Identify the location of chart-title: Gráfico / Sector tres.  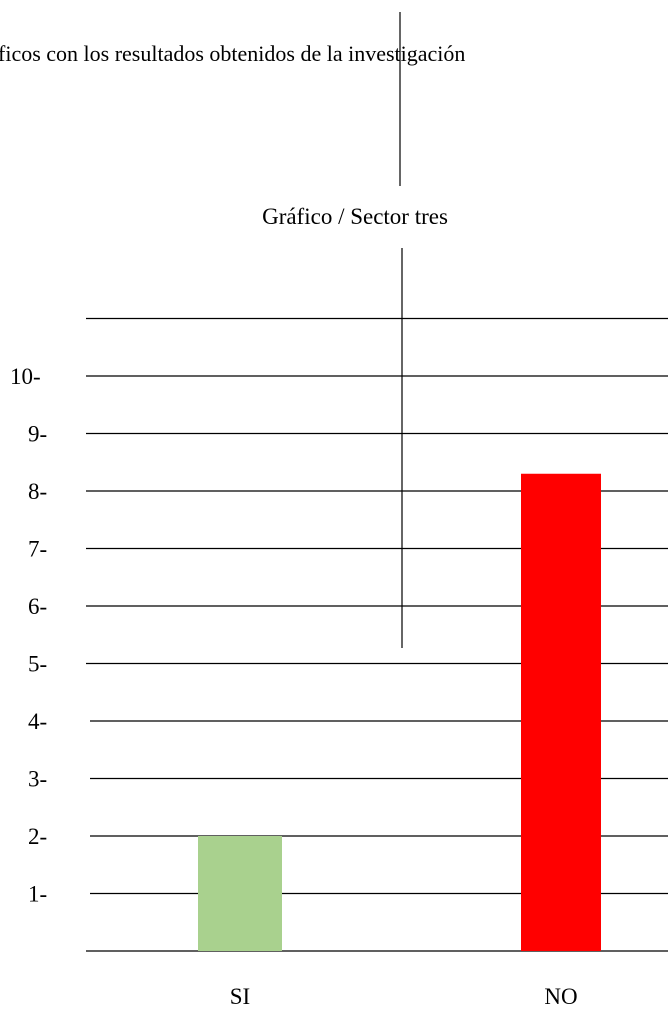
(355, 216).